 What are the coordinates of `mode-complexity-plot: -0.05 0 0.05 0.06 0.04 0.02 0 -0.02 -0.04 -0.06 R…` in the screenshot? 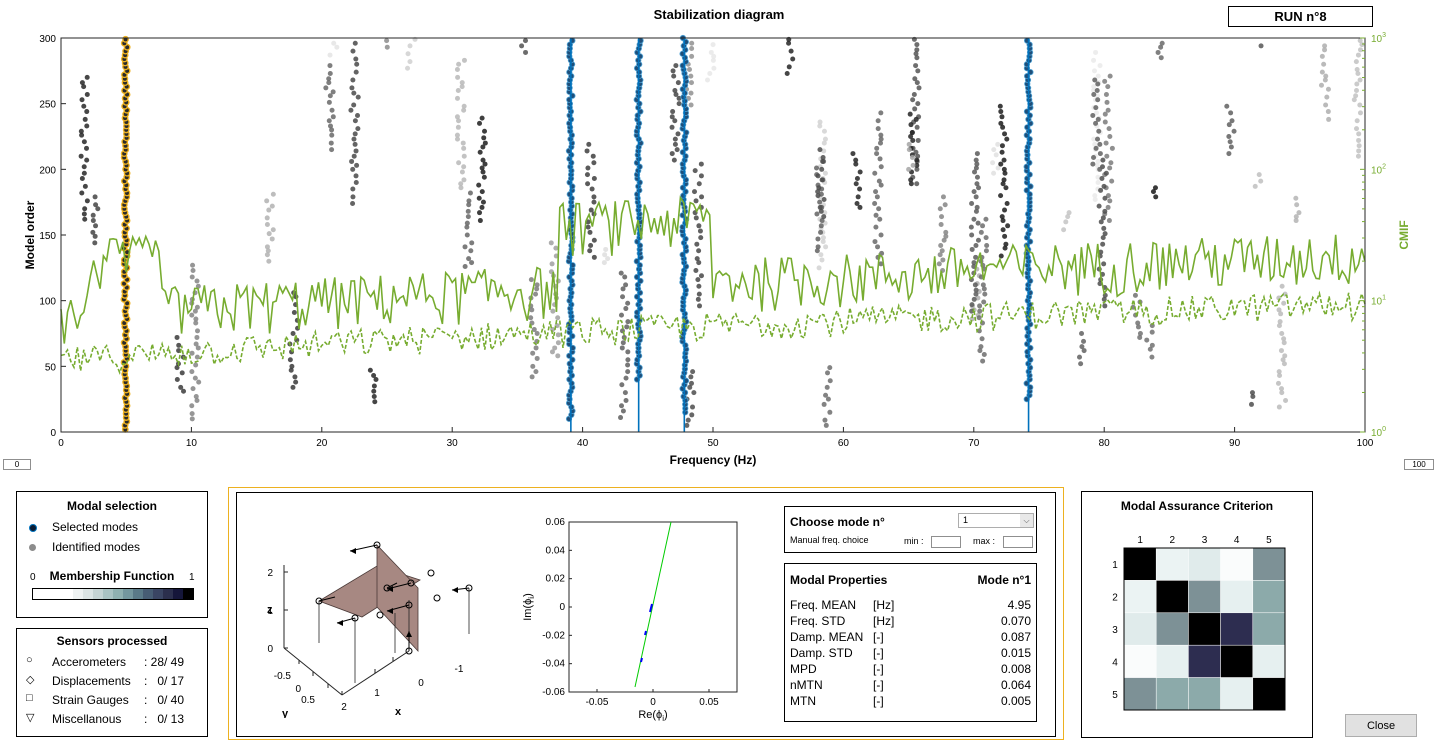 It's located at (630, 620).